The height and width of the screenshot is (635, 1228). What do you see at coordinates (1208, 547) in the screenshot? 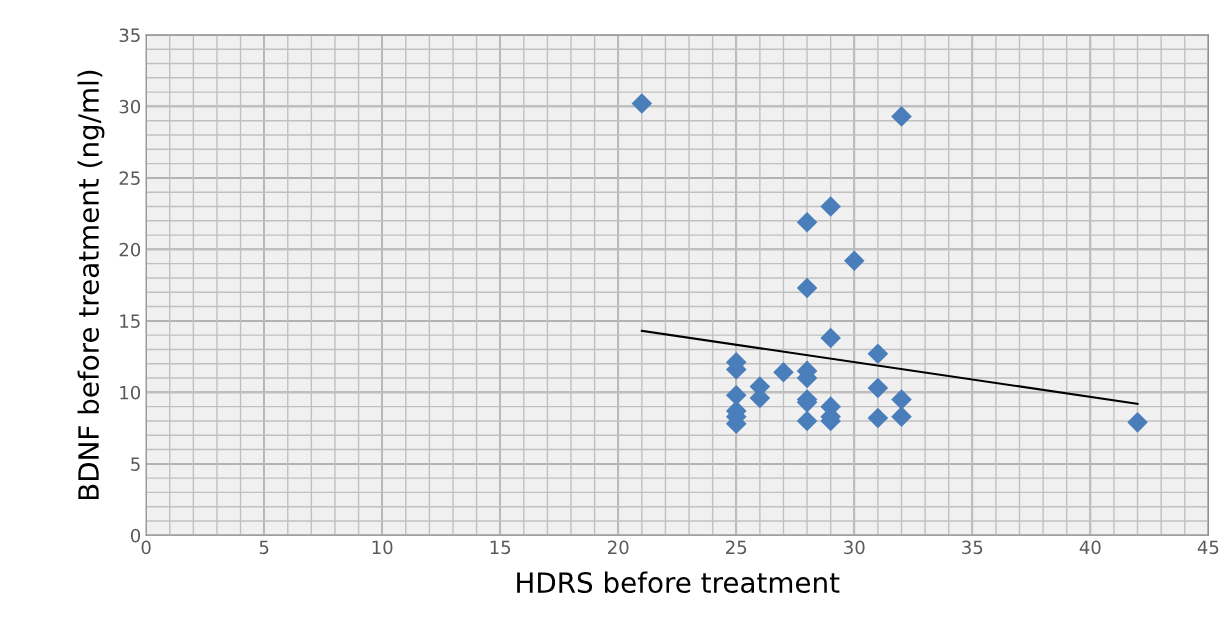
I see `x-tick-label: 45` at bounding box center [1208, 547].